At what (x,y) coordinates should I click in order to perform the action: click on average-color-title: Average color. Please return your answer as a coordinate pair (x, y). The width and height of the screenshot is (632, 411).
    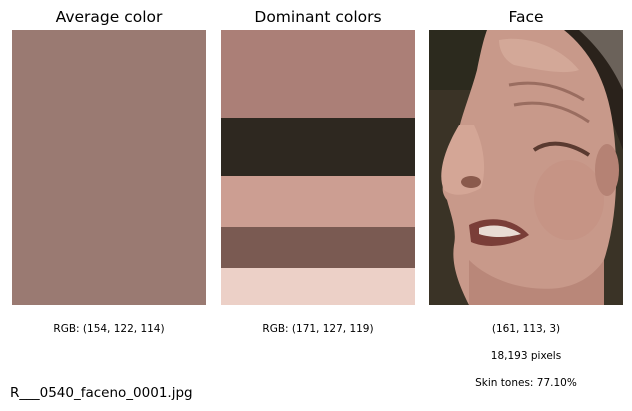
    Looking at the image, I should click on (109, 17).